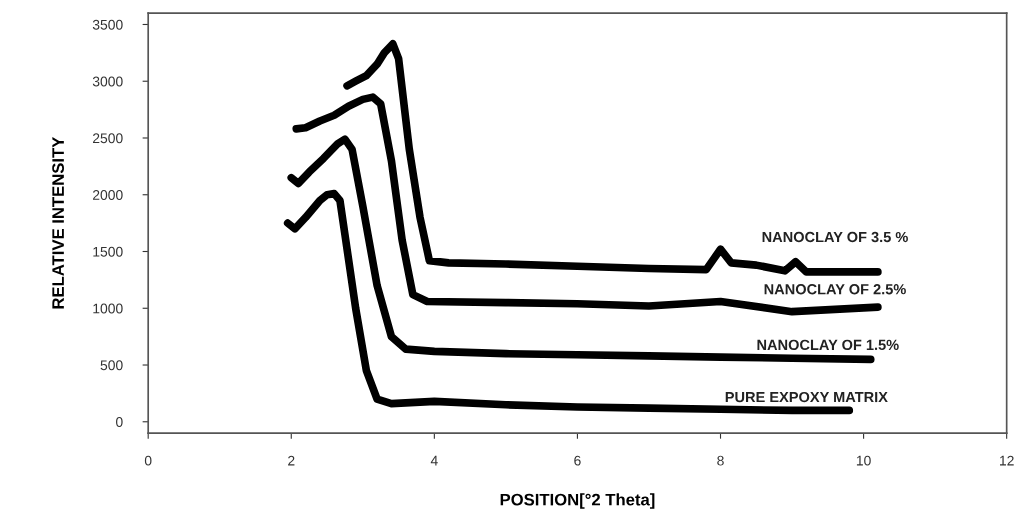 The height and width of the screenshot is (525, 1022). What do you see at coordinates (108, 251) in the screenshot?
I see `y-tick-label: 1500` at bounding box center [108, 251].